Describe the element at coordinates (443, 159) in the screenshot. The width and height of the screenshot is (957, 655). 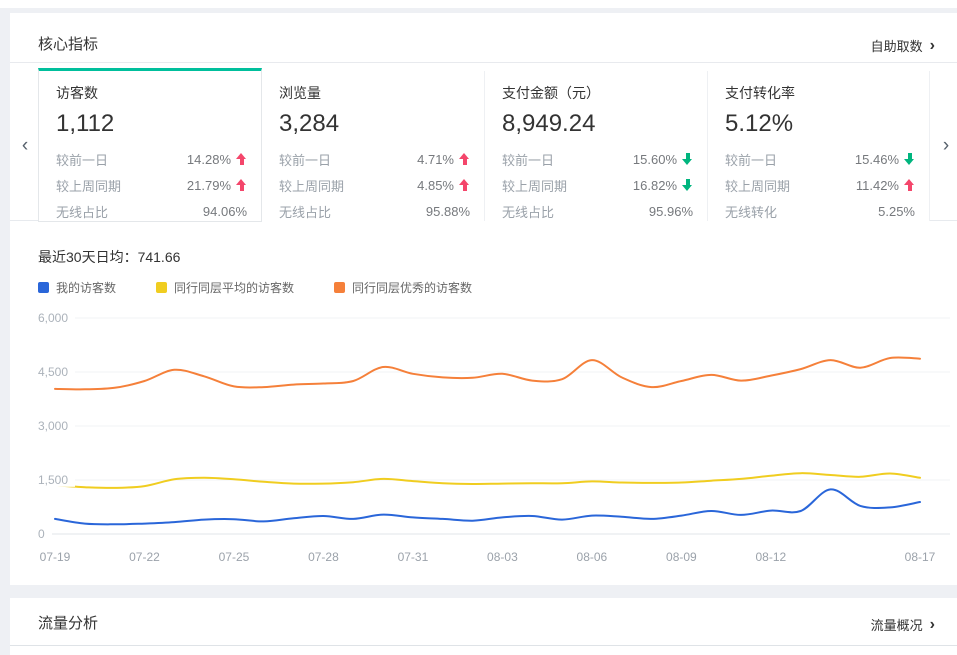
I see `metric-row-value: 4.71%` at that location.